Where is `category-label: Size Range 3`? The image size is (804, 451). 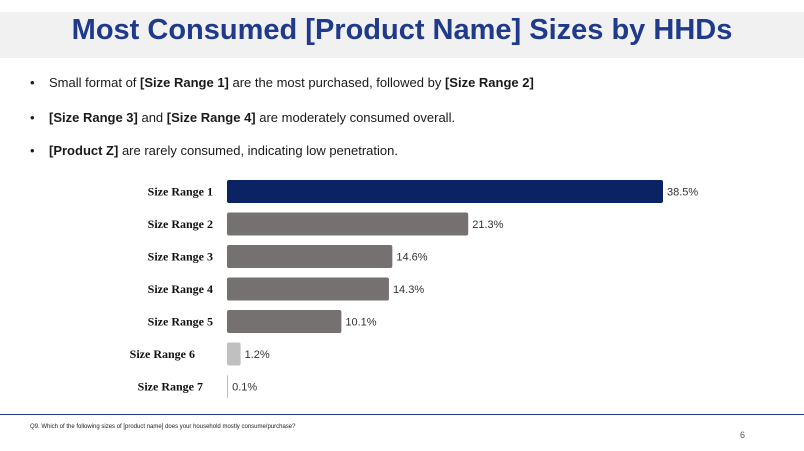 category-label: Size Range 3 is located at coordinates (180, 257).